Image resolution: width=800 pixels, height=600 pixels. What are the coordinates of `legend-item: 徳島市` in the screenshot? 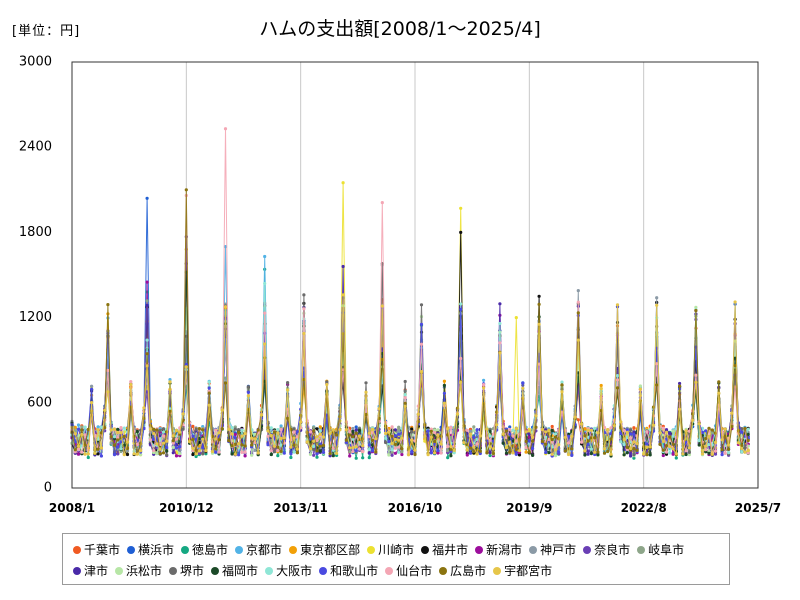 It's located at (204, 549).